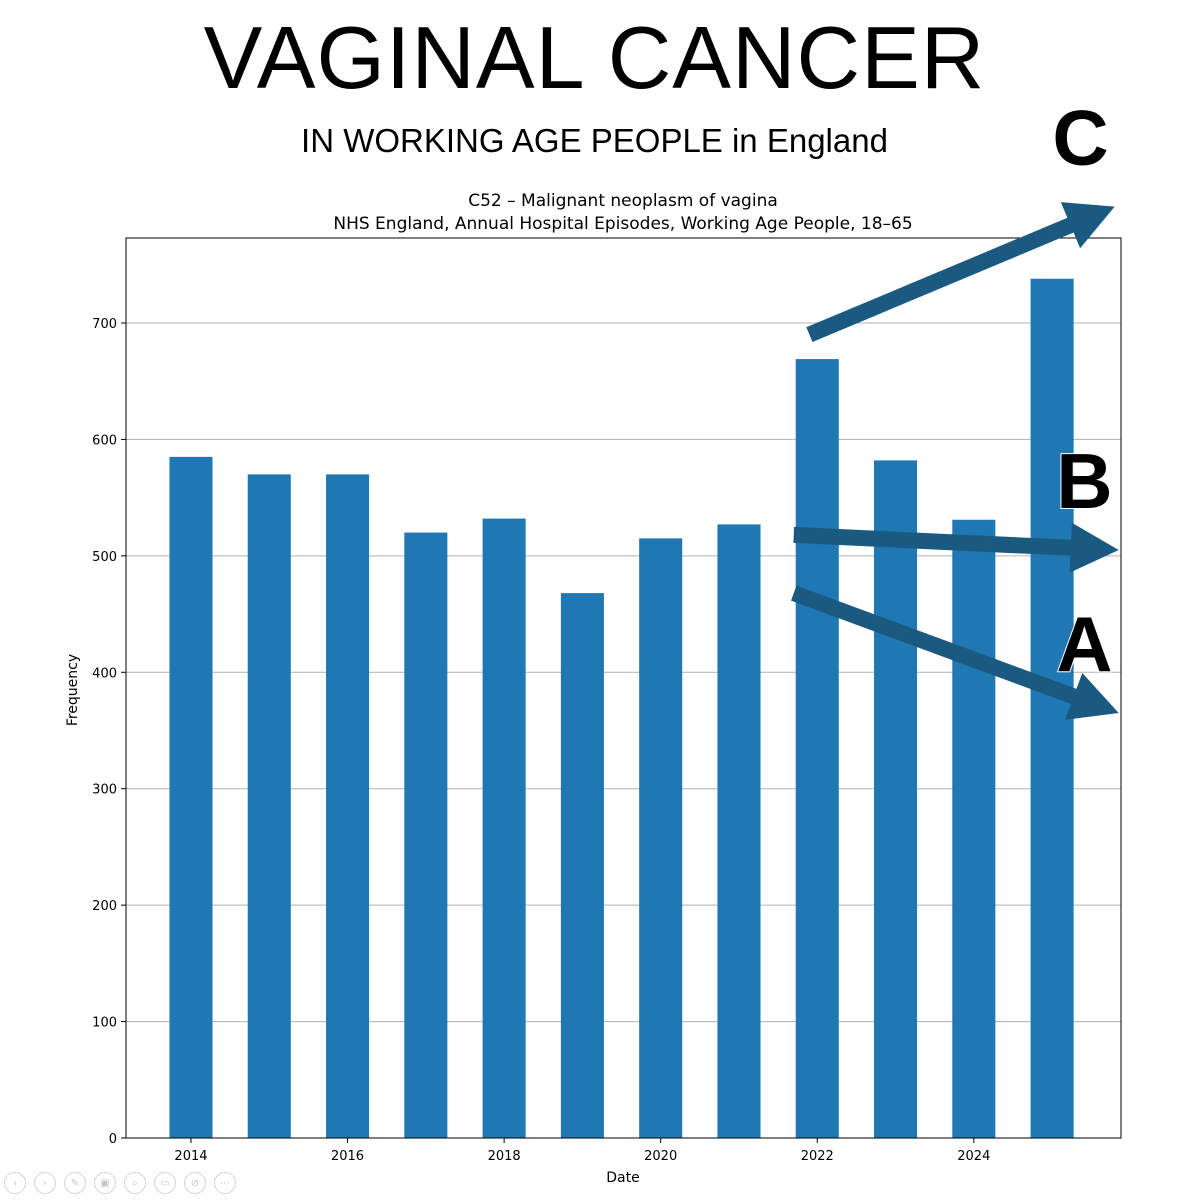 This screenshot has width=1189, height=1200. Describe the element at coordinates (1080, 138) in the screenshot. I see `annotation-label-c: C` at that location.